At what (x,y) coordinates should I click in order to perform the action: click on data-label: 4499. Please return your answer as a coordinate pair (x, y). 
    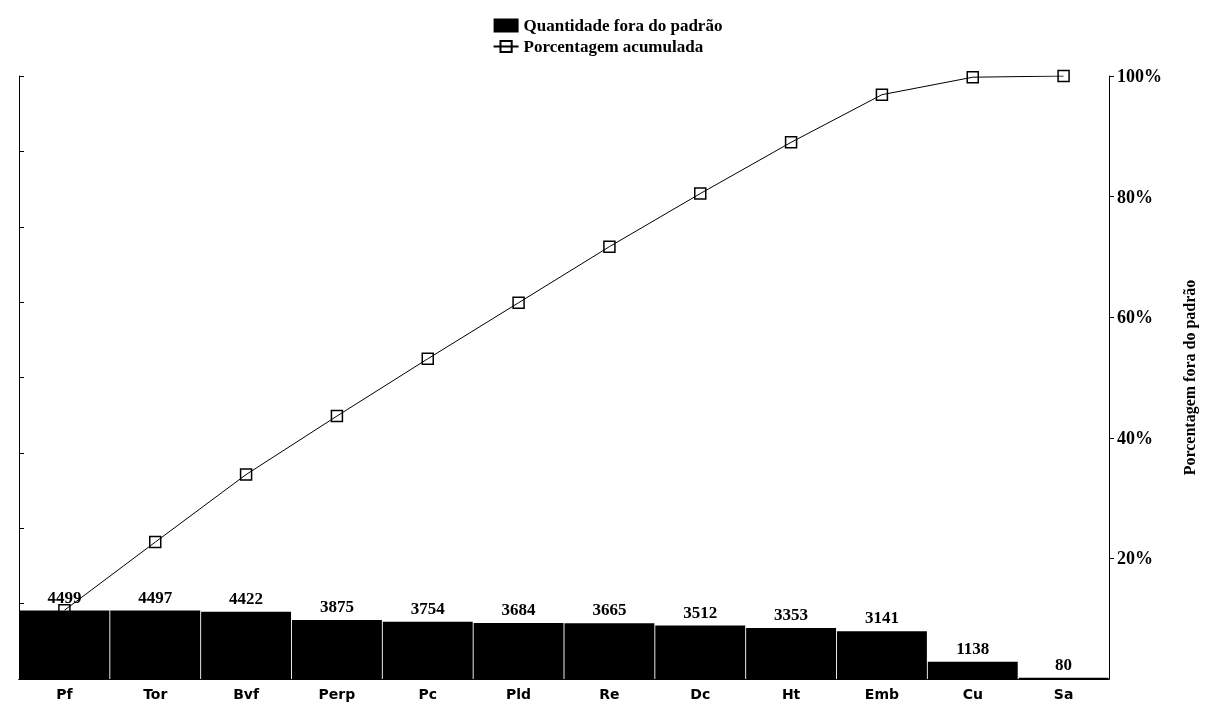
    Looking at the image, I should click on (64, 597).